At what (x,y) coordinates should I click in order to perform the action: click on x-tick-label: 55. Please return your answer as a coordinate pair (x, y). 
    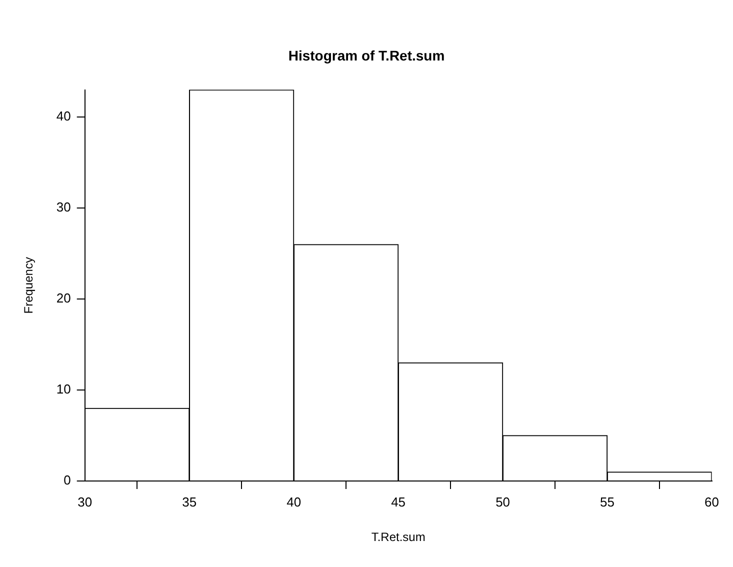
    Looking at the image, I should click on (607, 502).